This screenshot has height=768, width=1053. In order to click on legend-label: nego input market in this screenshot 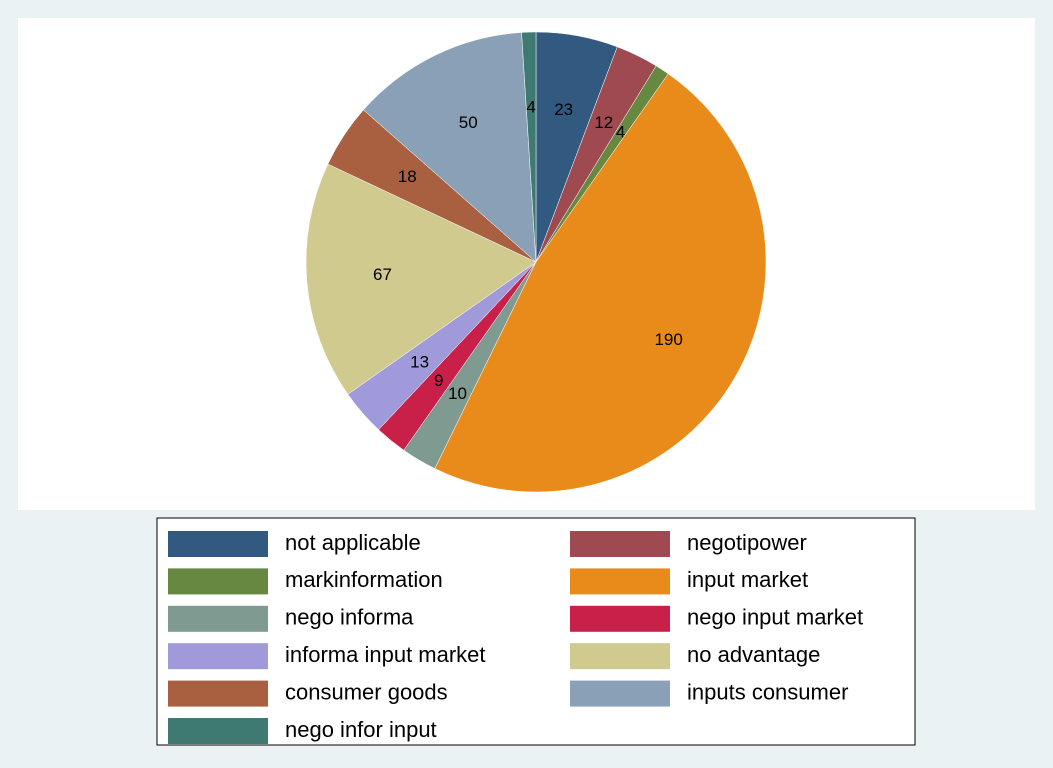, I will do `click(775, 617)`.